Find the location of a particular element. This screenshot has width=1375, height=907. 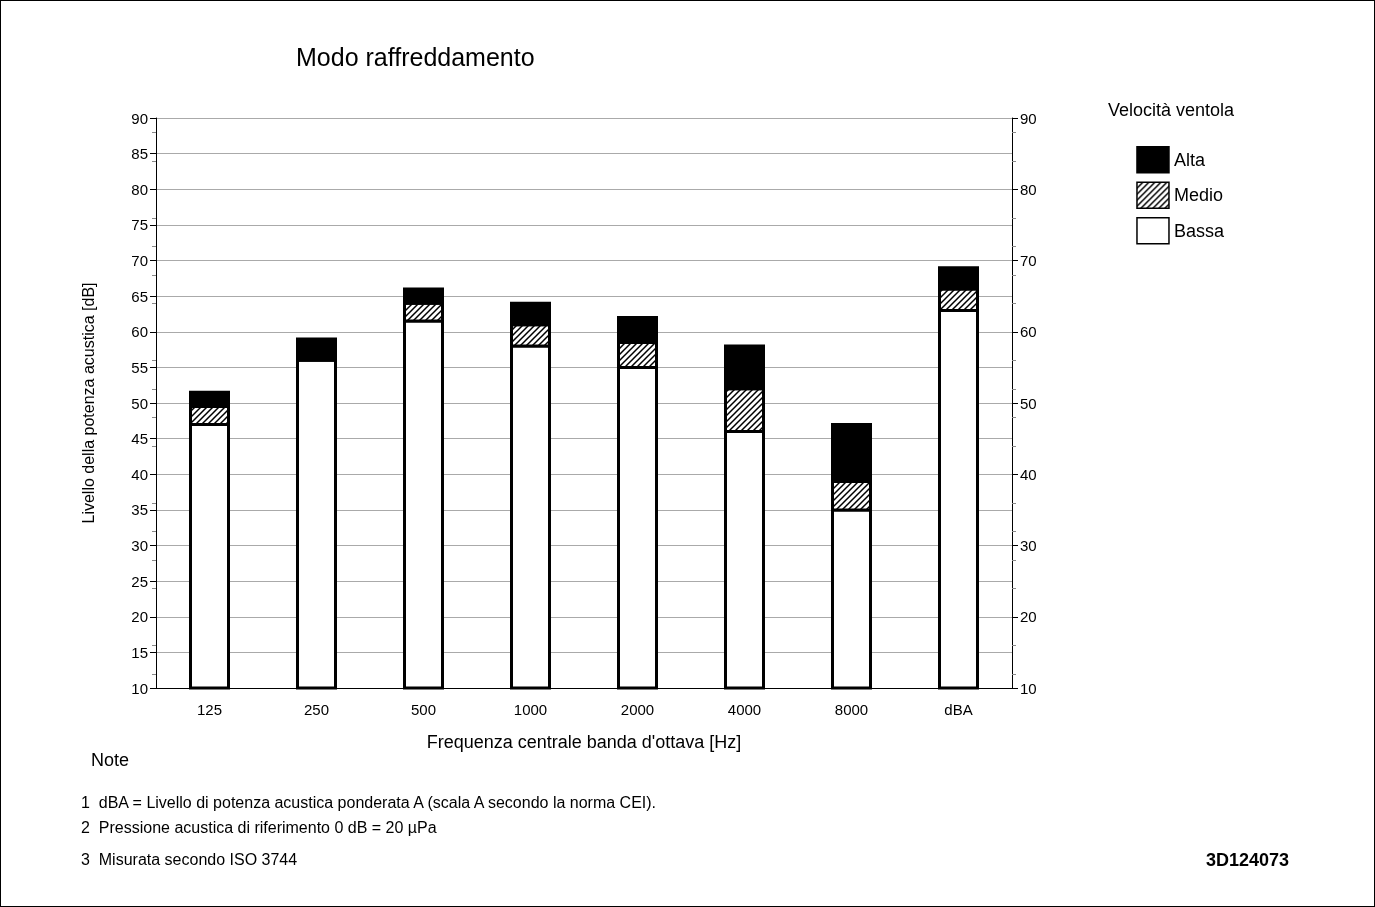

x-tick-label: 4000 is located at coordinates (744, 709).